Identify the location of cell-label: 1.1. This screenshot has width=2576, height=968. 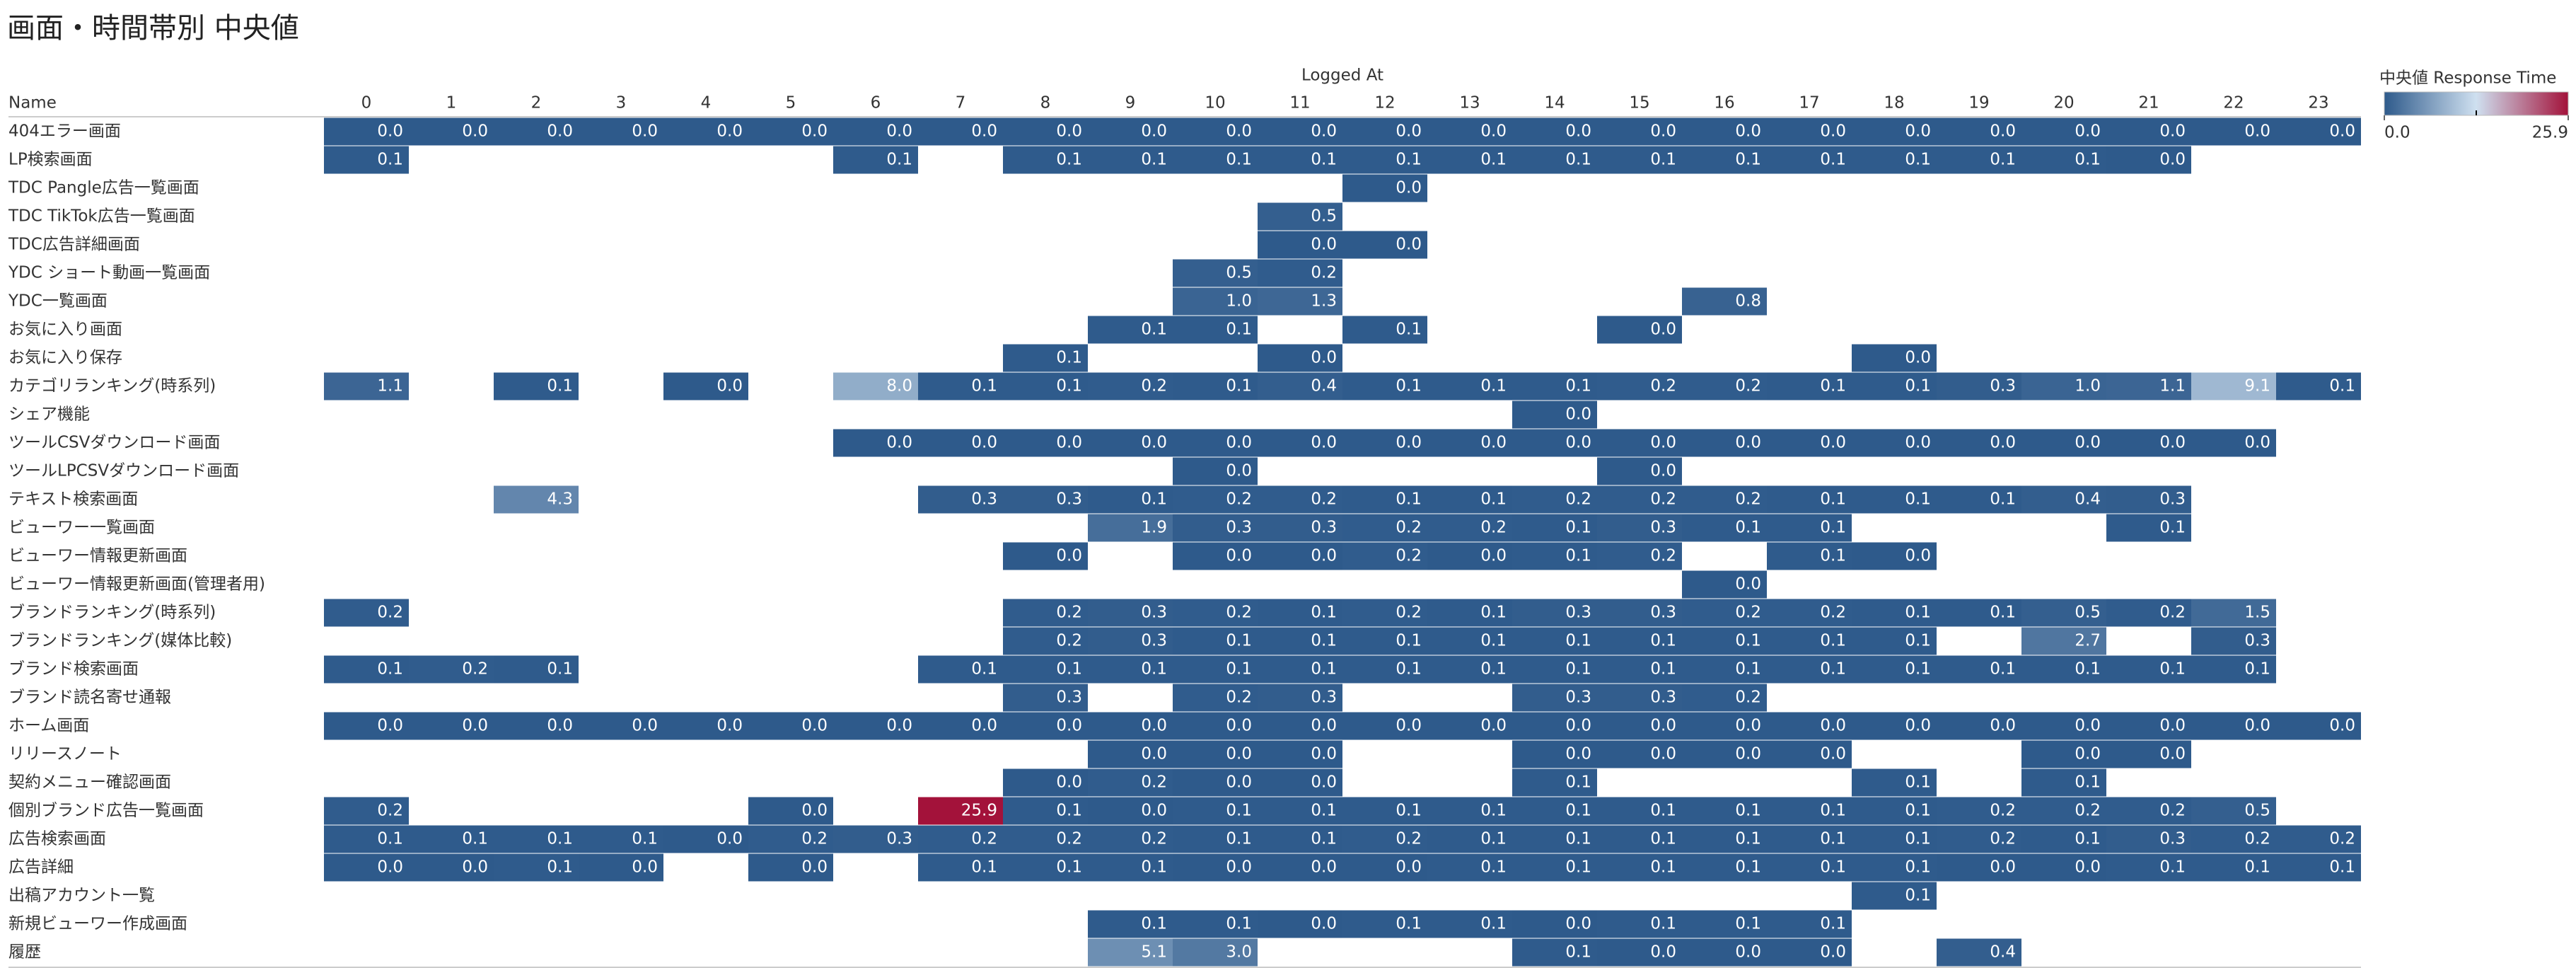
(390, 386).